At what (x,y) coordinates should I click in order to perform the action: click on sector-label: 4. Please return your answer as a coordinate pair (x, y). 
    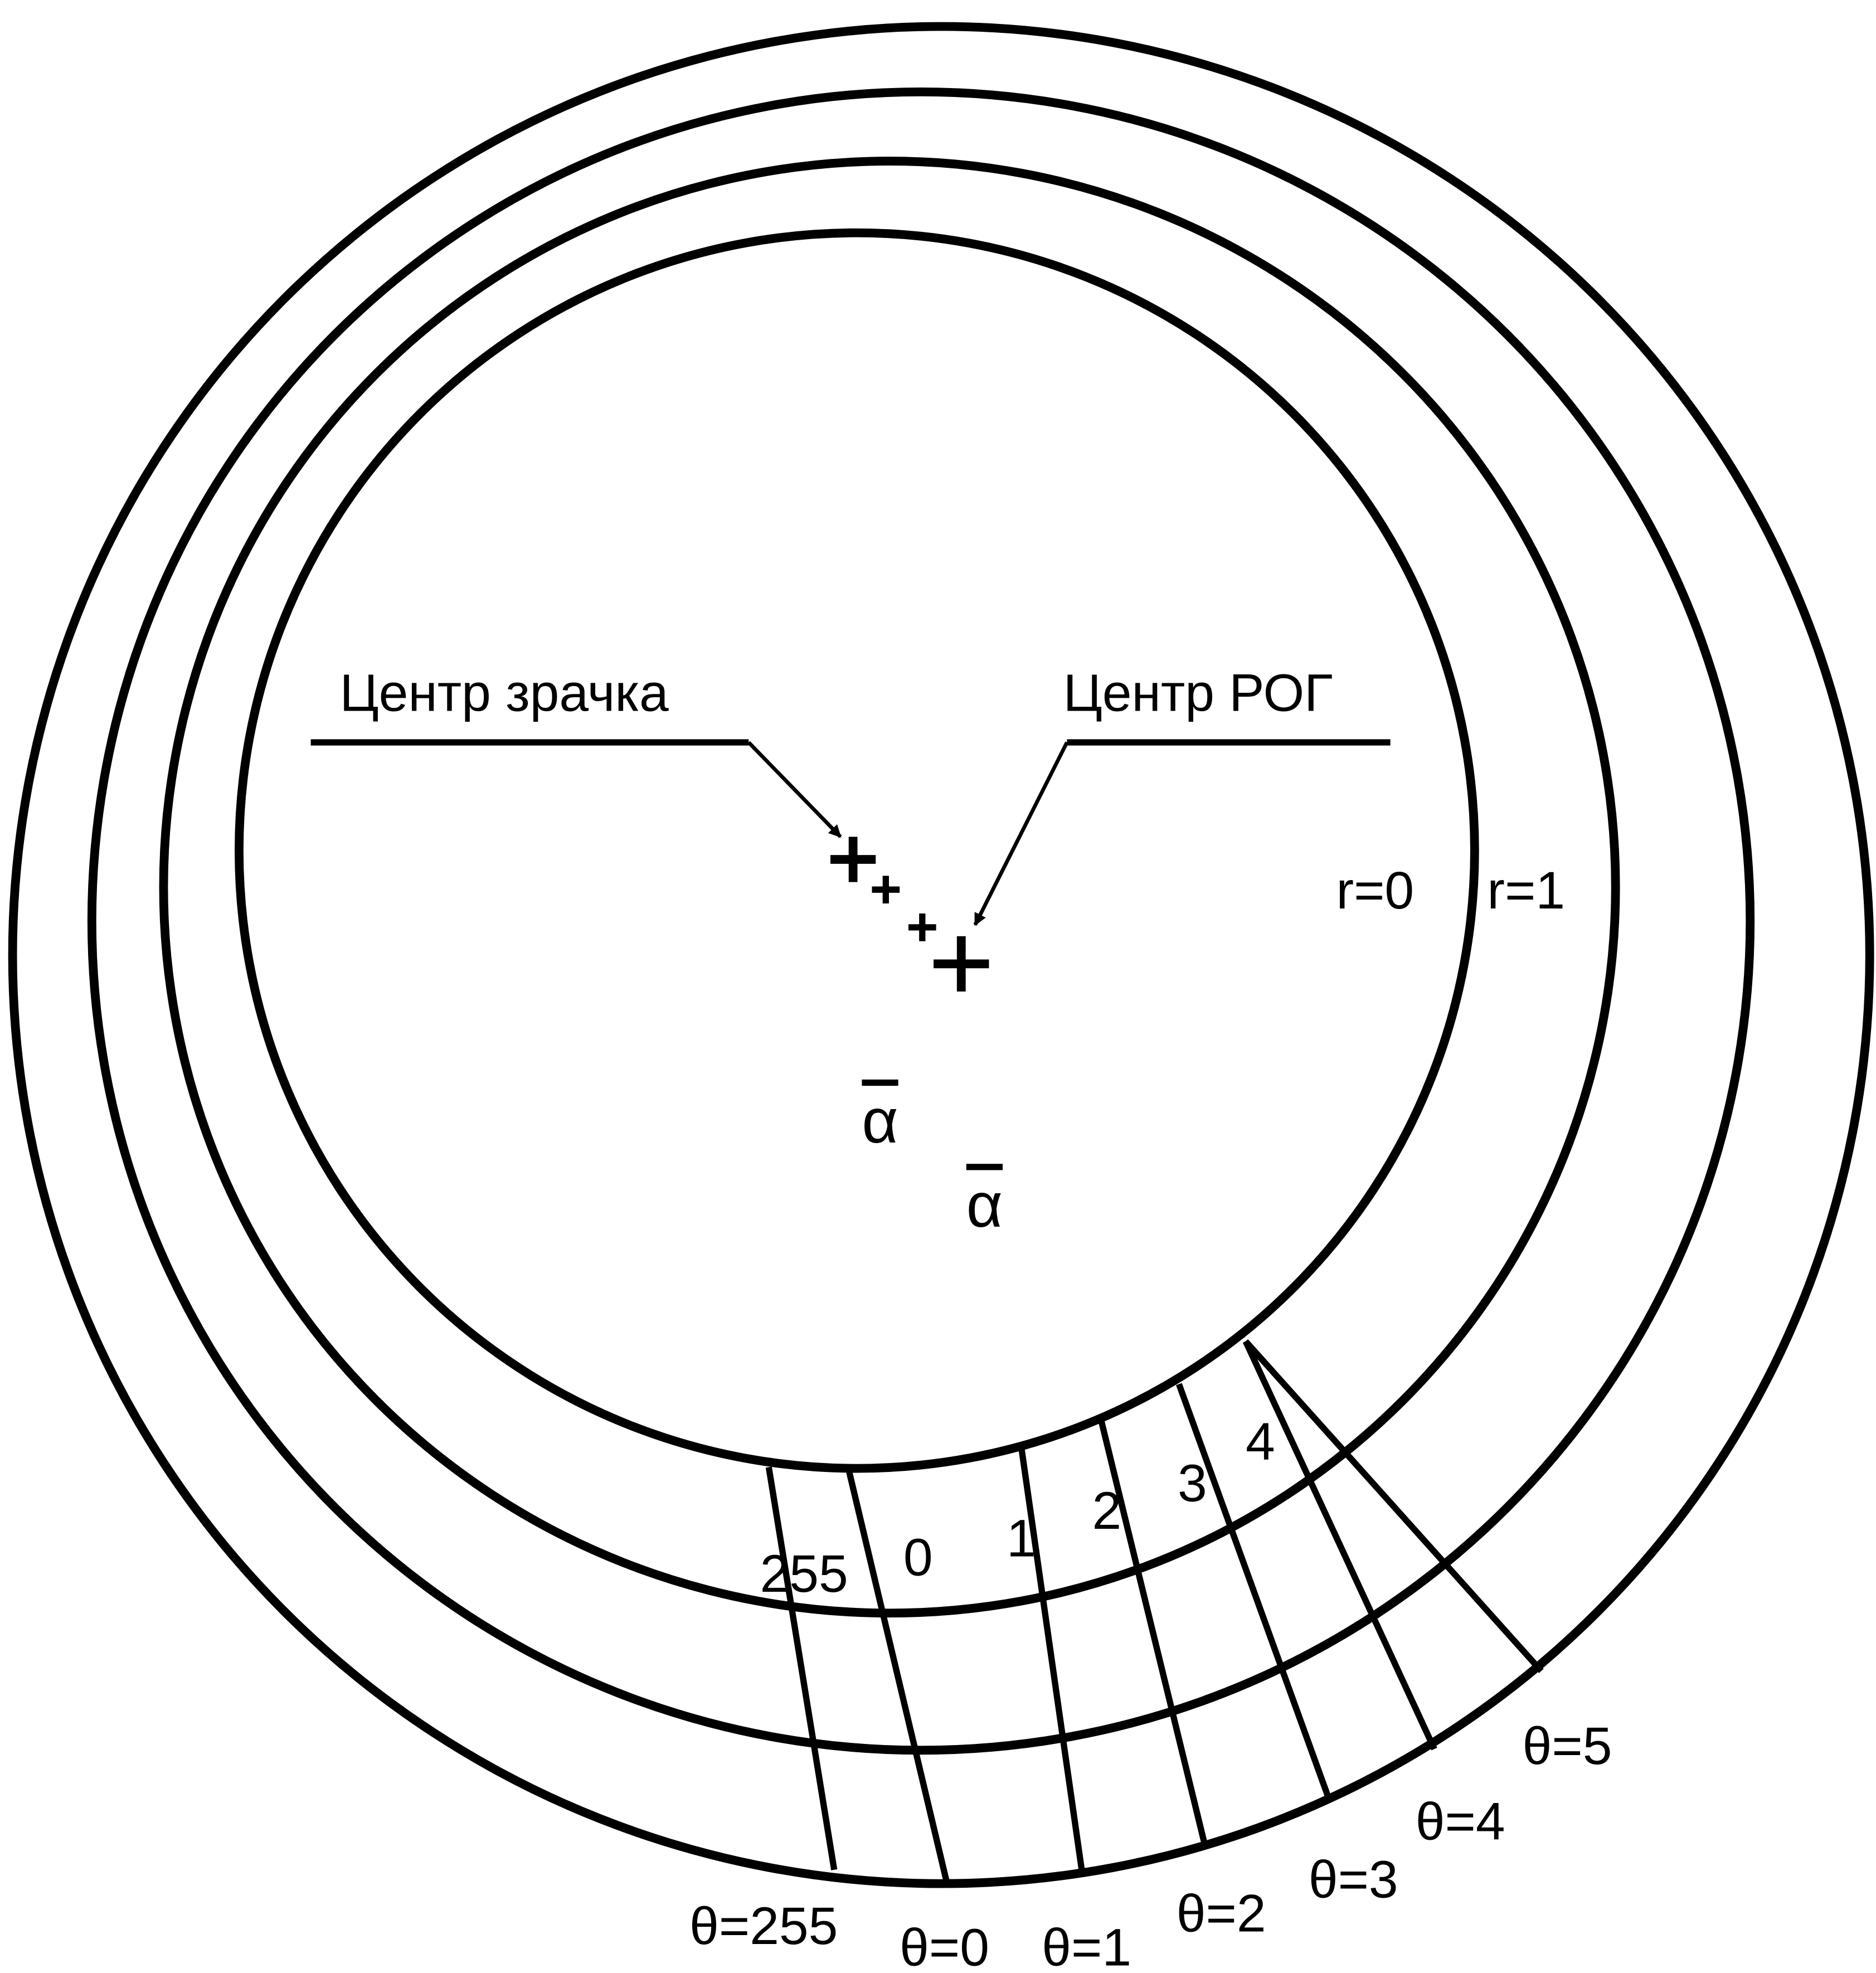
    Looking at the image, I should click on (1260, 1441).